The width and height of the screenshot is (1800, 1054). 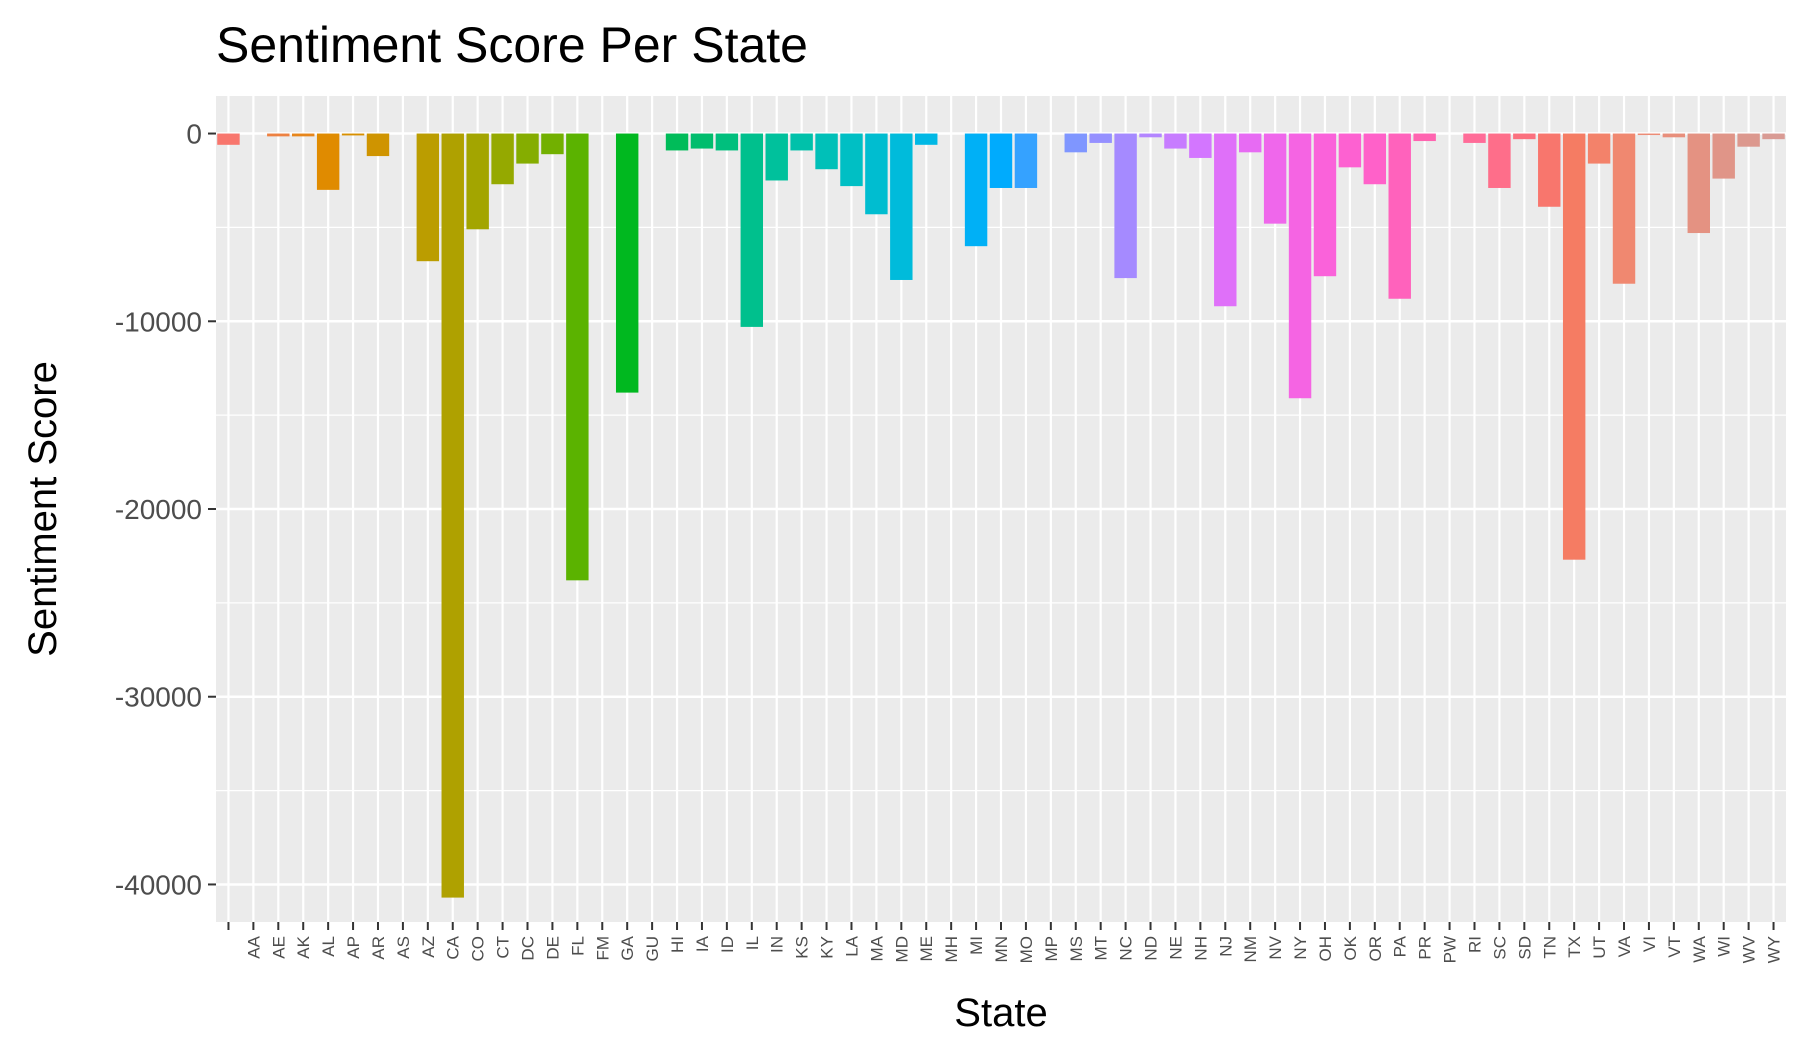 What do you see at coordinates (901, 949) in the screenshot?
I see `x-tick-label: MD` at bounding box center [901, 949].